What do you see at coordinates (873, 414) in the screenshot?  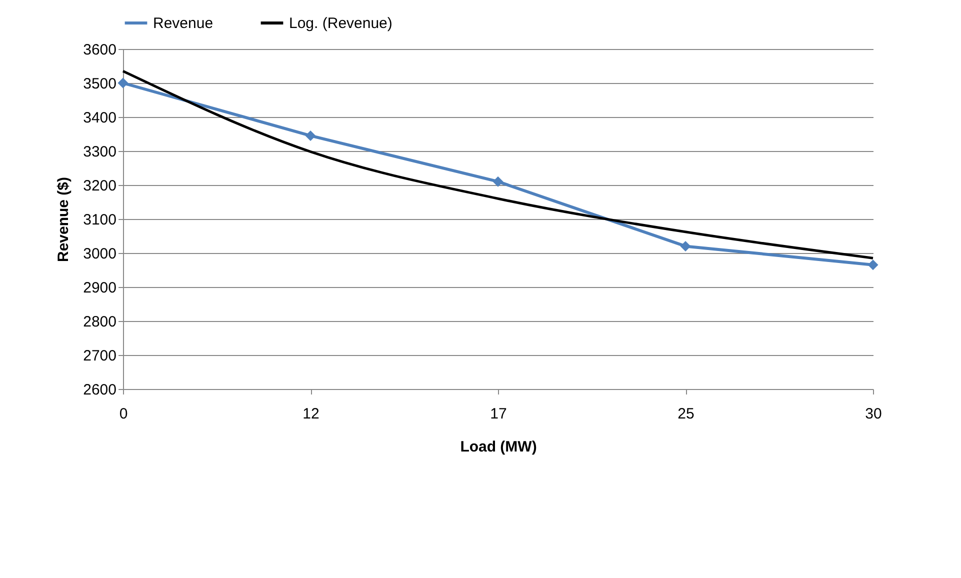 I see `x-tick-label: 30` at bounding box center [873, 414].